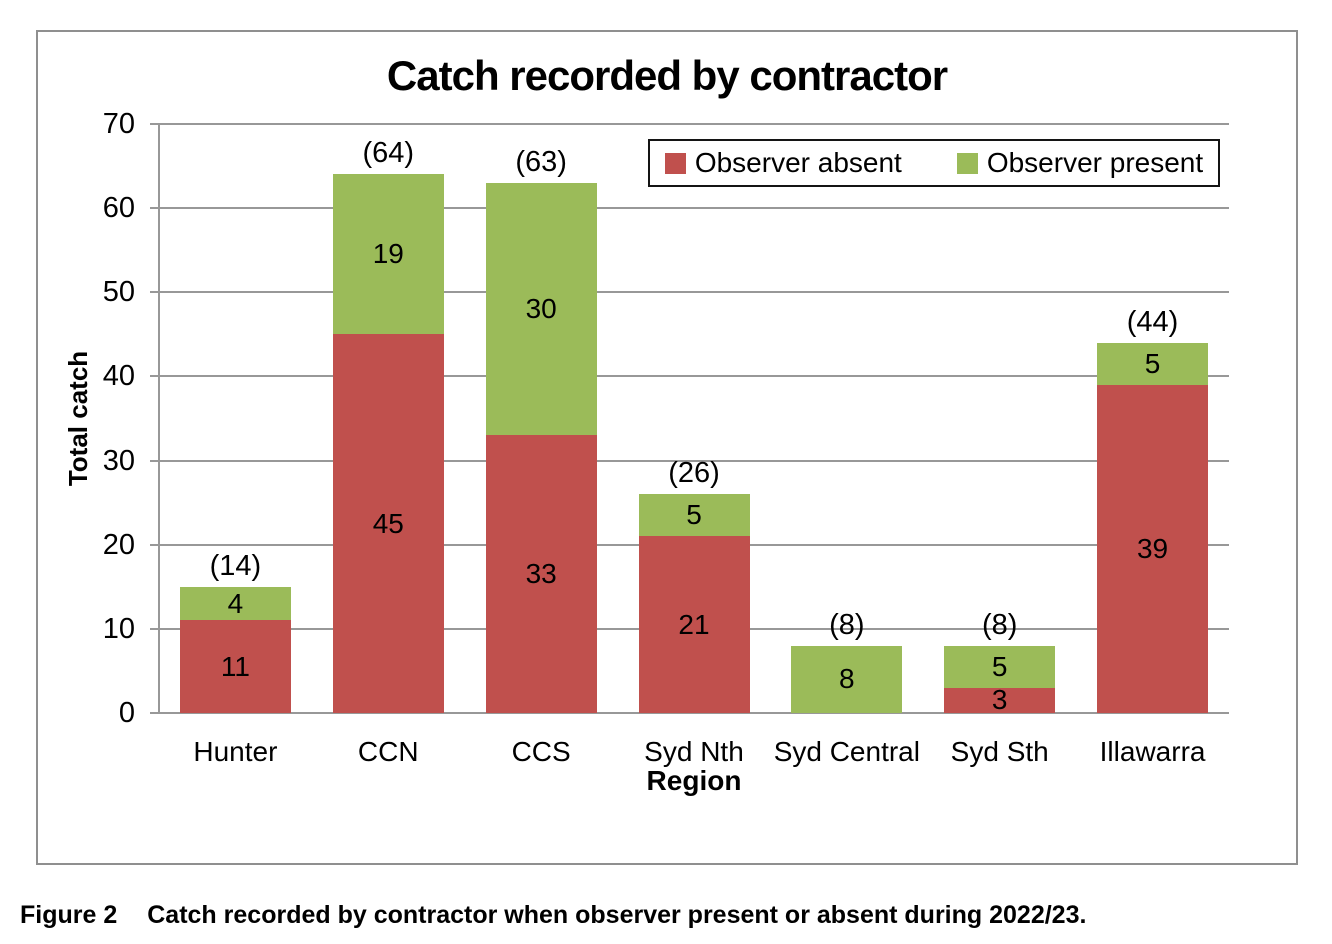  Describe the element at coordinates (69, 915) in the screenshot. I see `figure-label: Figure 2` at that location.